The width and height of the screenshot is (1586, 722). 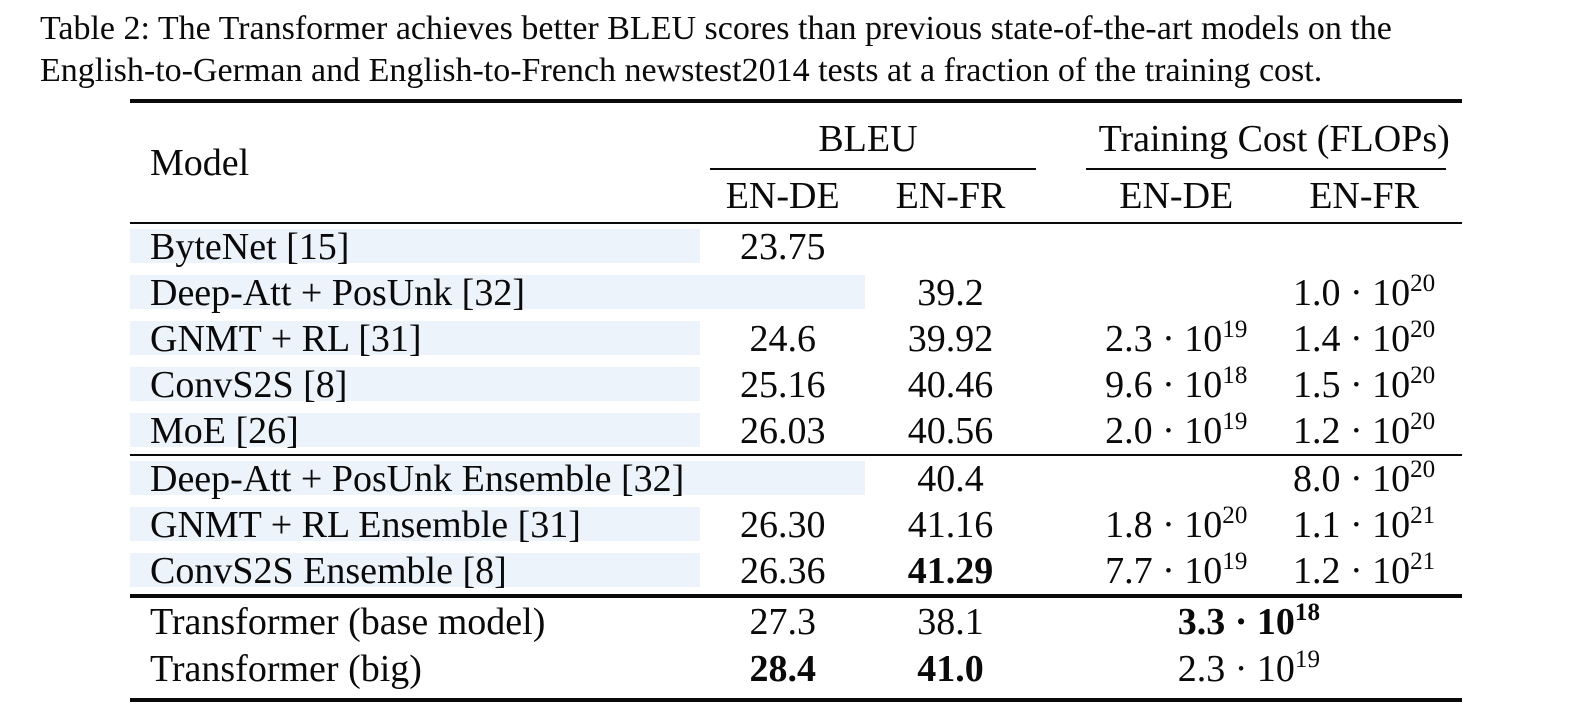 What do you see at coordinates (950, 339) in the screenshot?
I see `cell-bleu-en-fr: 39.92` at bounding box center [950, 339].